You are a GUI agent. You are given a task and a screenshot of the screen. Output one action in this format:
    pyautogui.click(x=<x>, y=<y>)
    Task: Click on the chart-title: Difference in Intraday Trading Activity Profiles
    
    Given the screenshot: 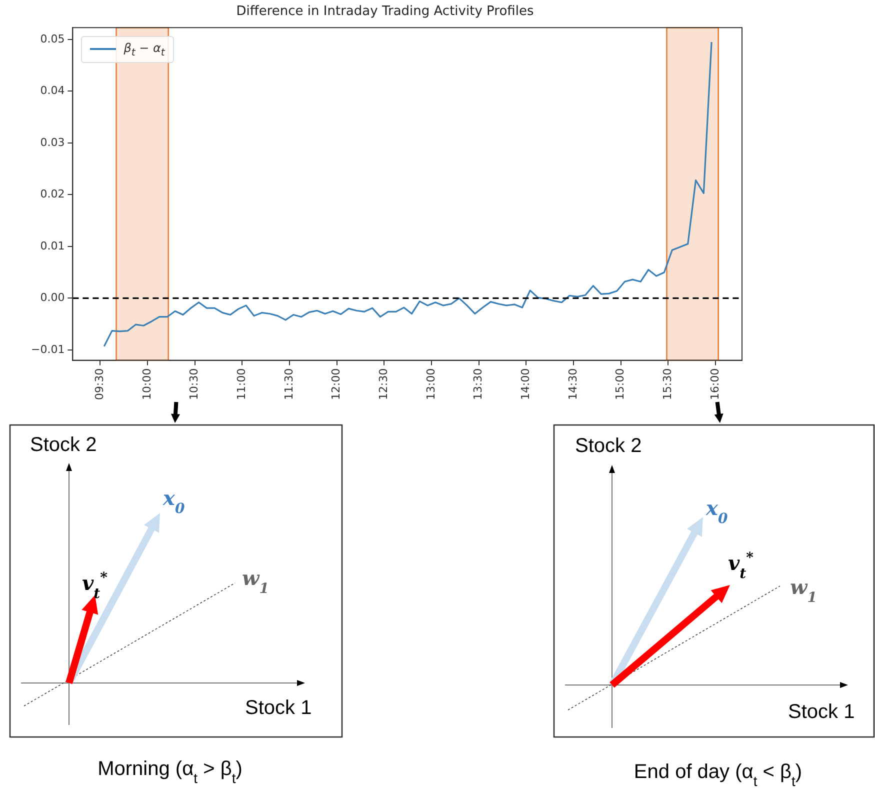 What is the action you would take?
    pyautogui.click(x=385, y=12)
    